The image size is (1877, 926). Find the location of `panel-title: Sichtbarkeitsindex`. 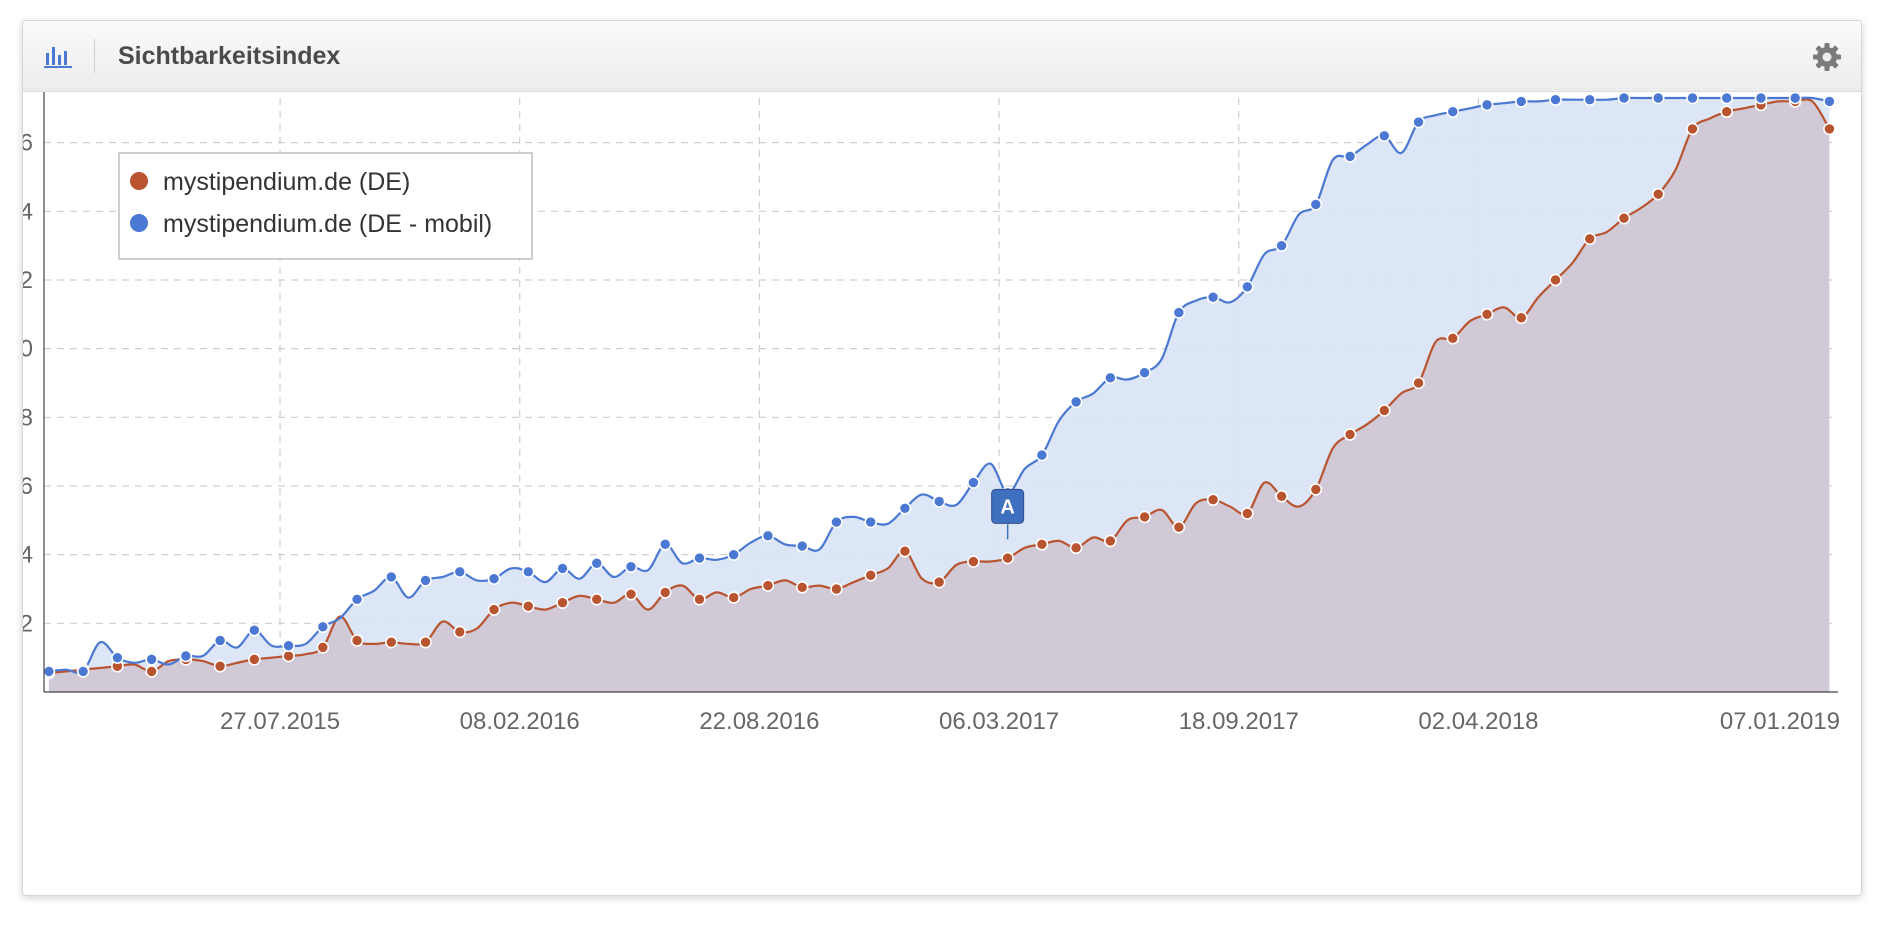

panel-title: Sichtbarkeitsindex is located at coordinates (229, 56).